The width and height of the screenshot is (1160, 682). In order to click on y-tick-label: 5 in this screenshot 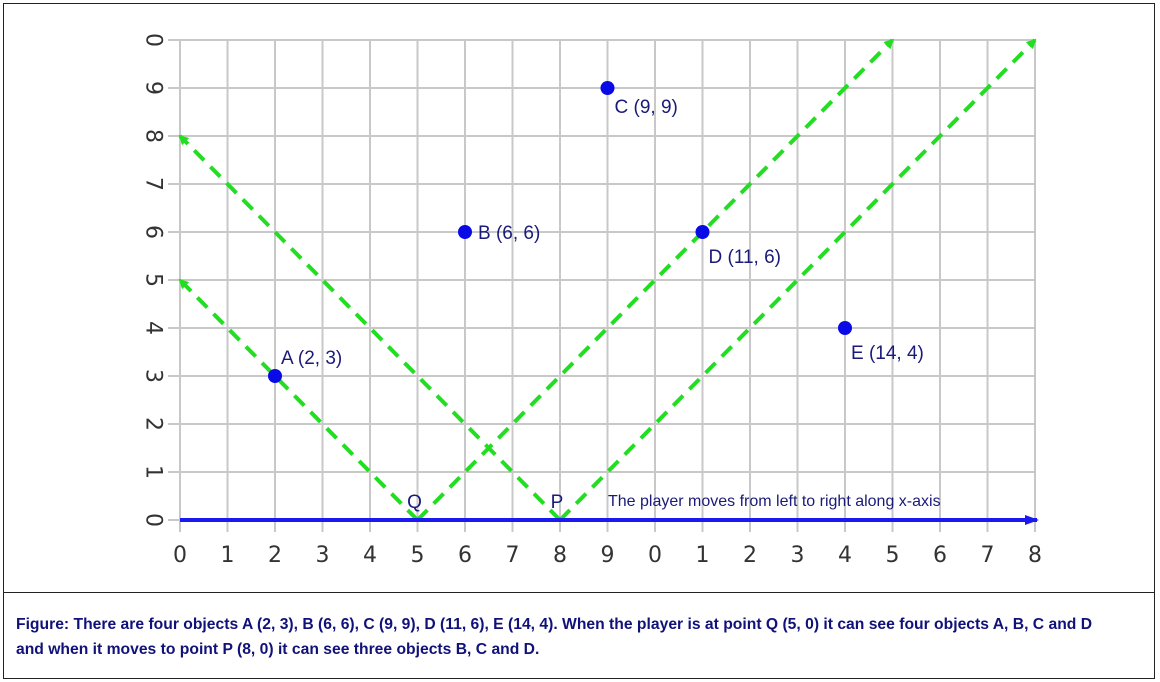, I will do `click(153, 280)`.